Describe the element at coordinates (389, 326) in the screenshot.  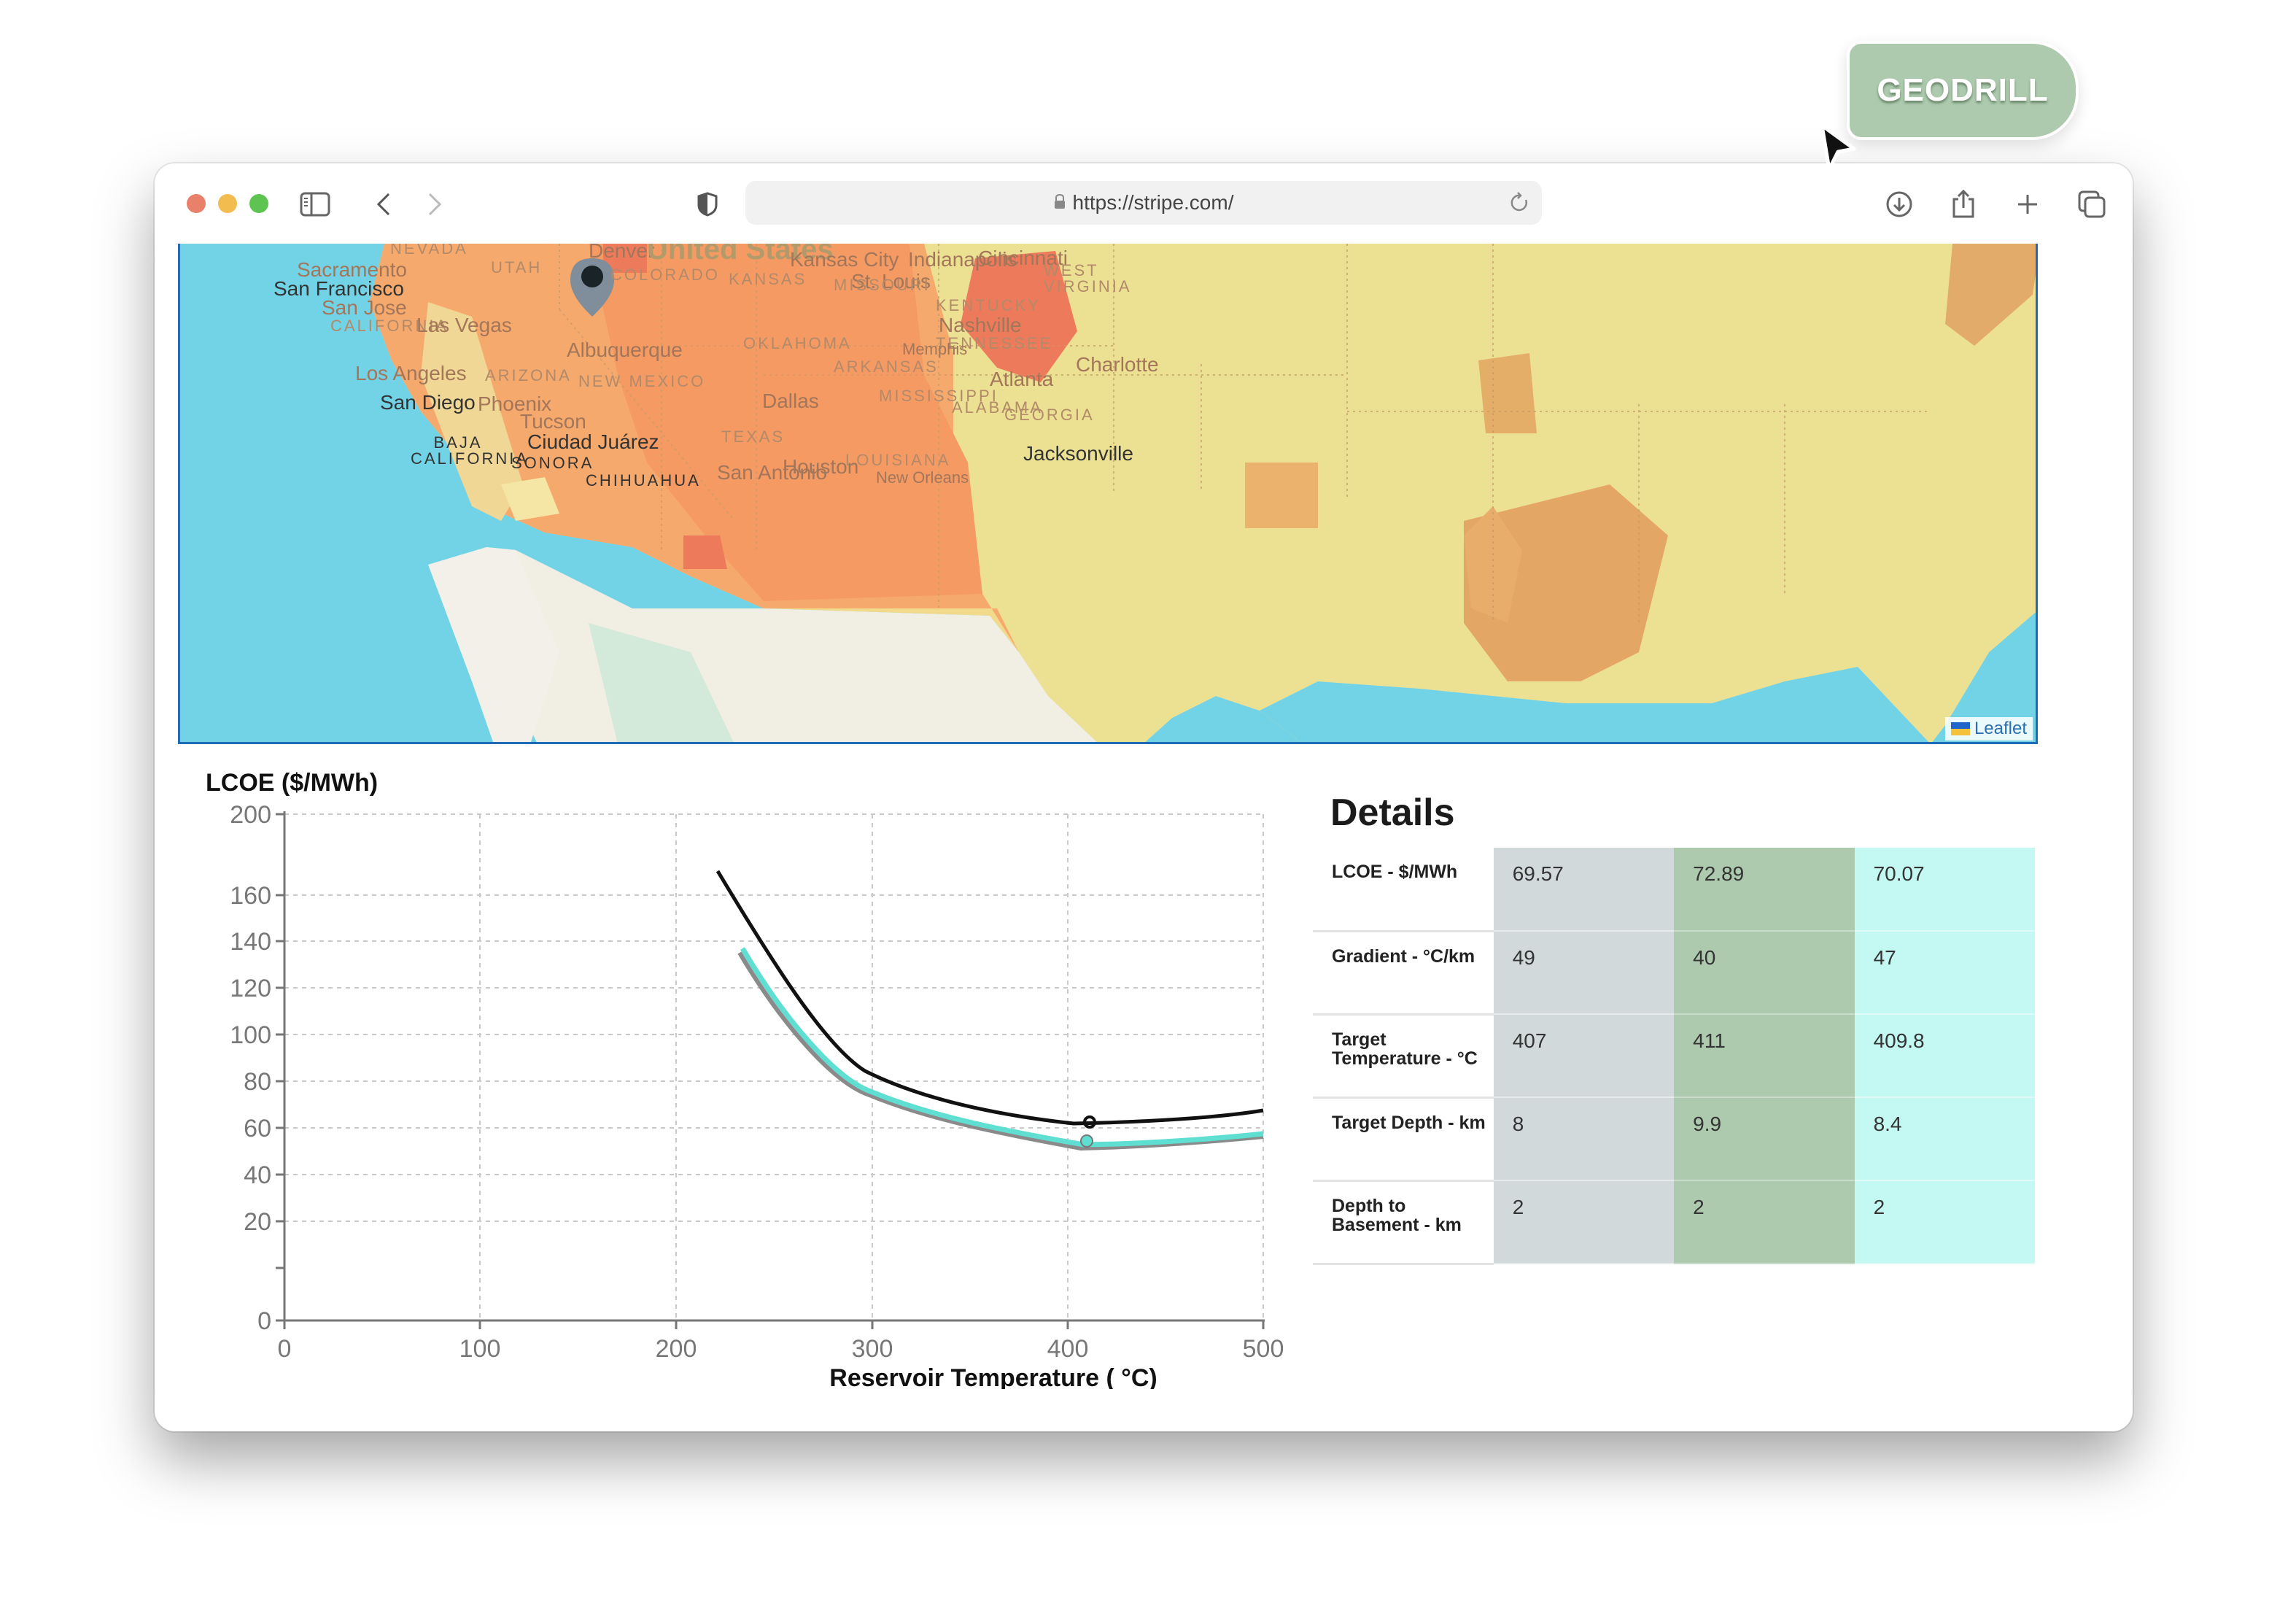
I see `map-label-california: CALIFORNIA` at that location.